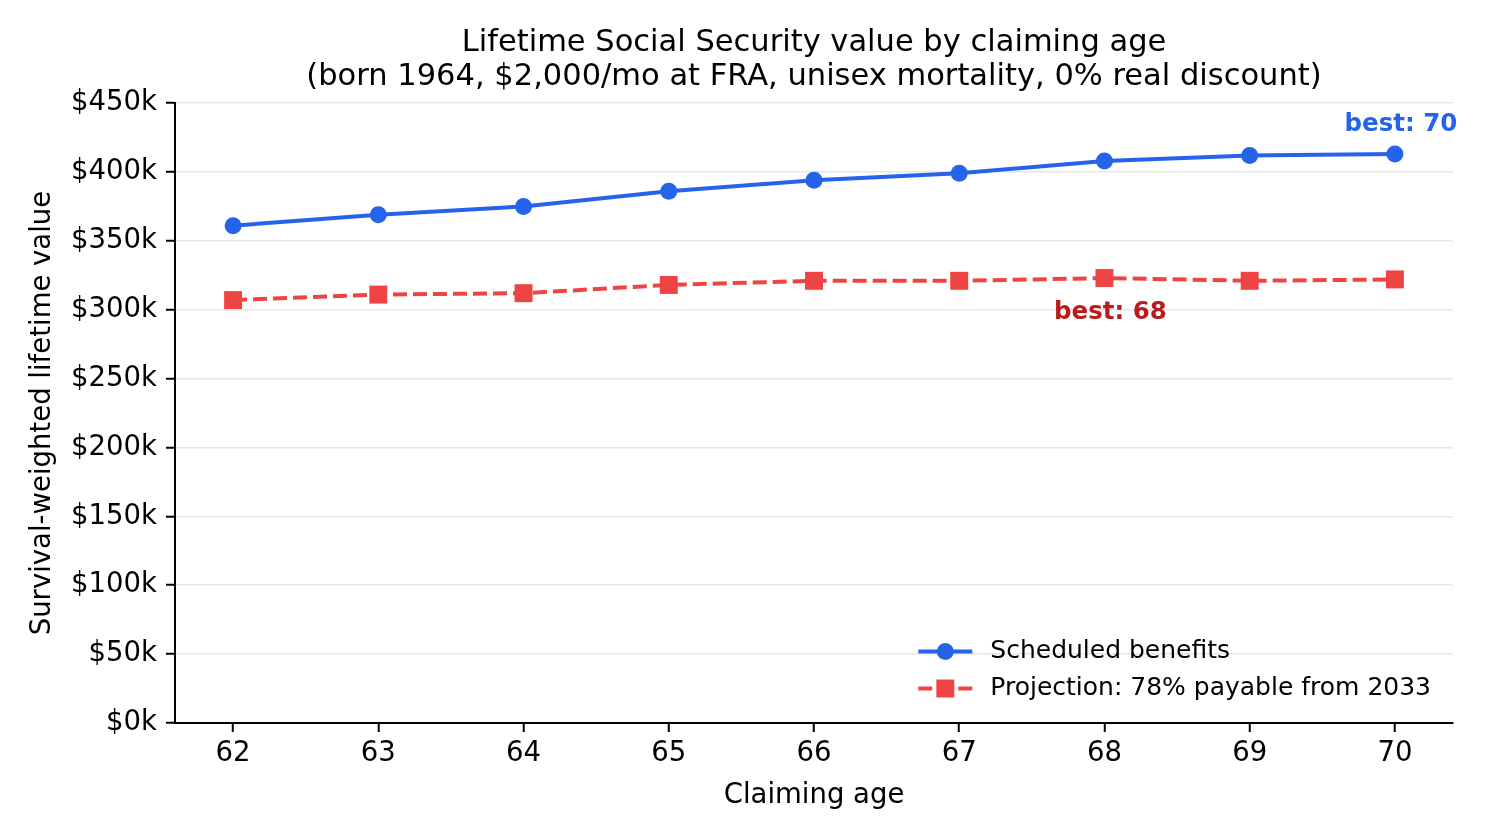 The image size is (1500, 840). Describe the element at coordinates (1395, 750) in the screenshot. I see `x-tick-label: 70` at that location.